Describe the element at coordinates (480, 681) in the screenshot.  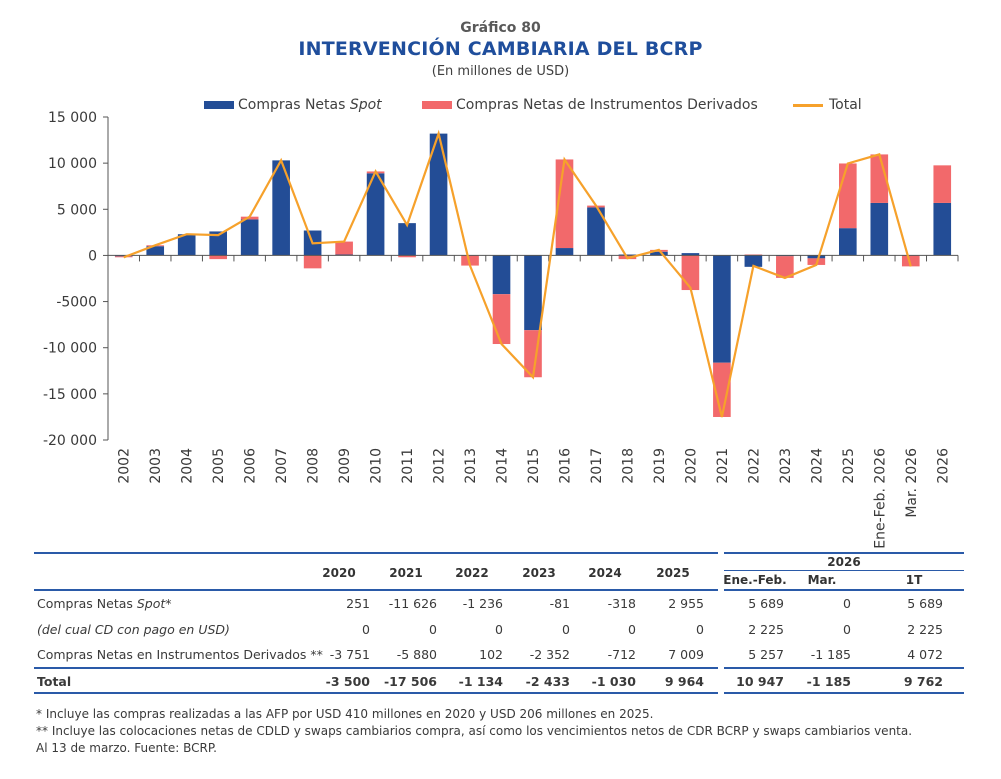
I see `table-cell: -1 134` at that location.